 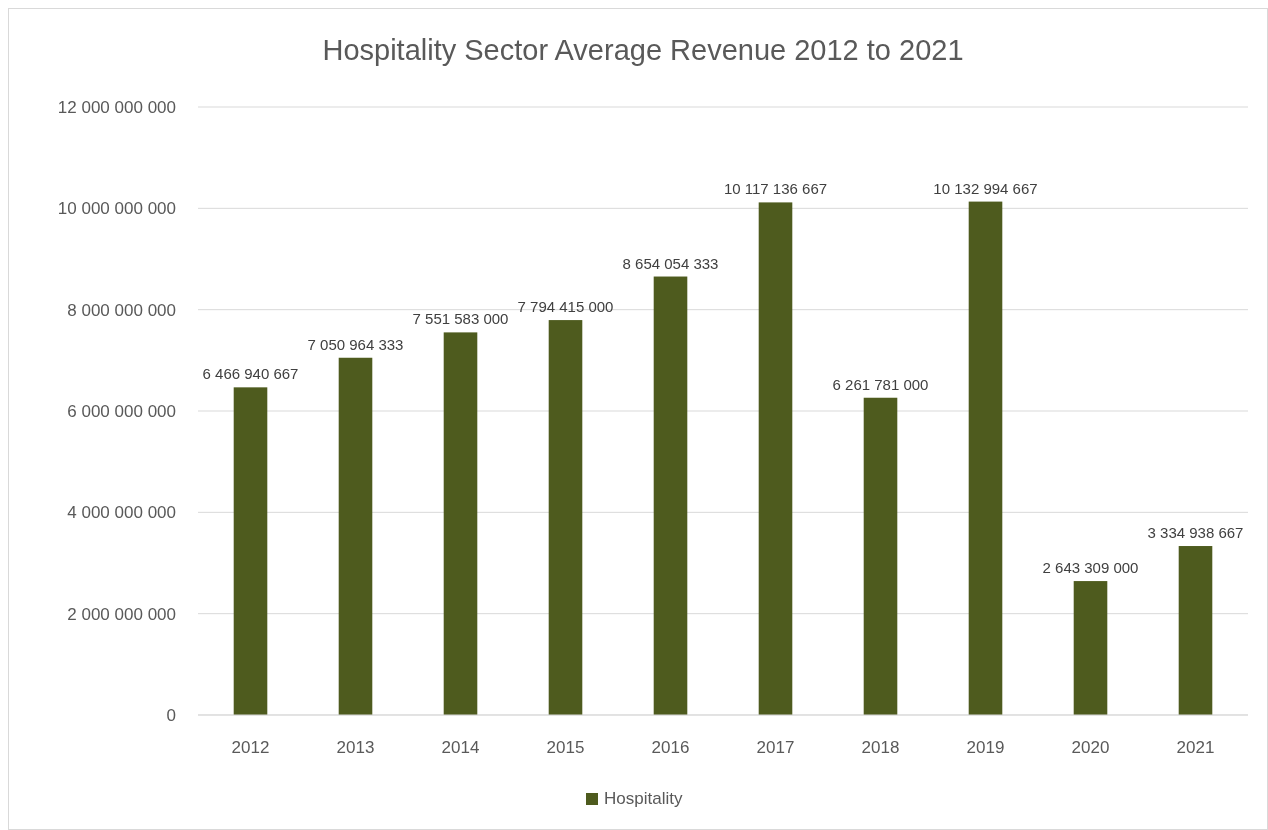 I want to click on y-tick-label: 10 000 000 000, so click(x=116, y=209).